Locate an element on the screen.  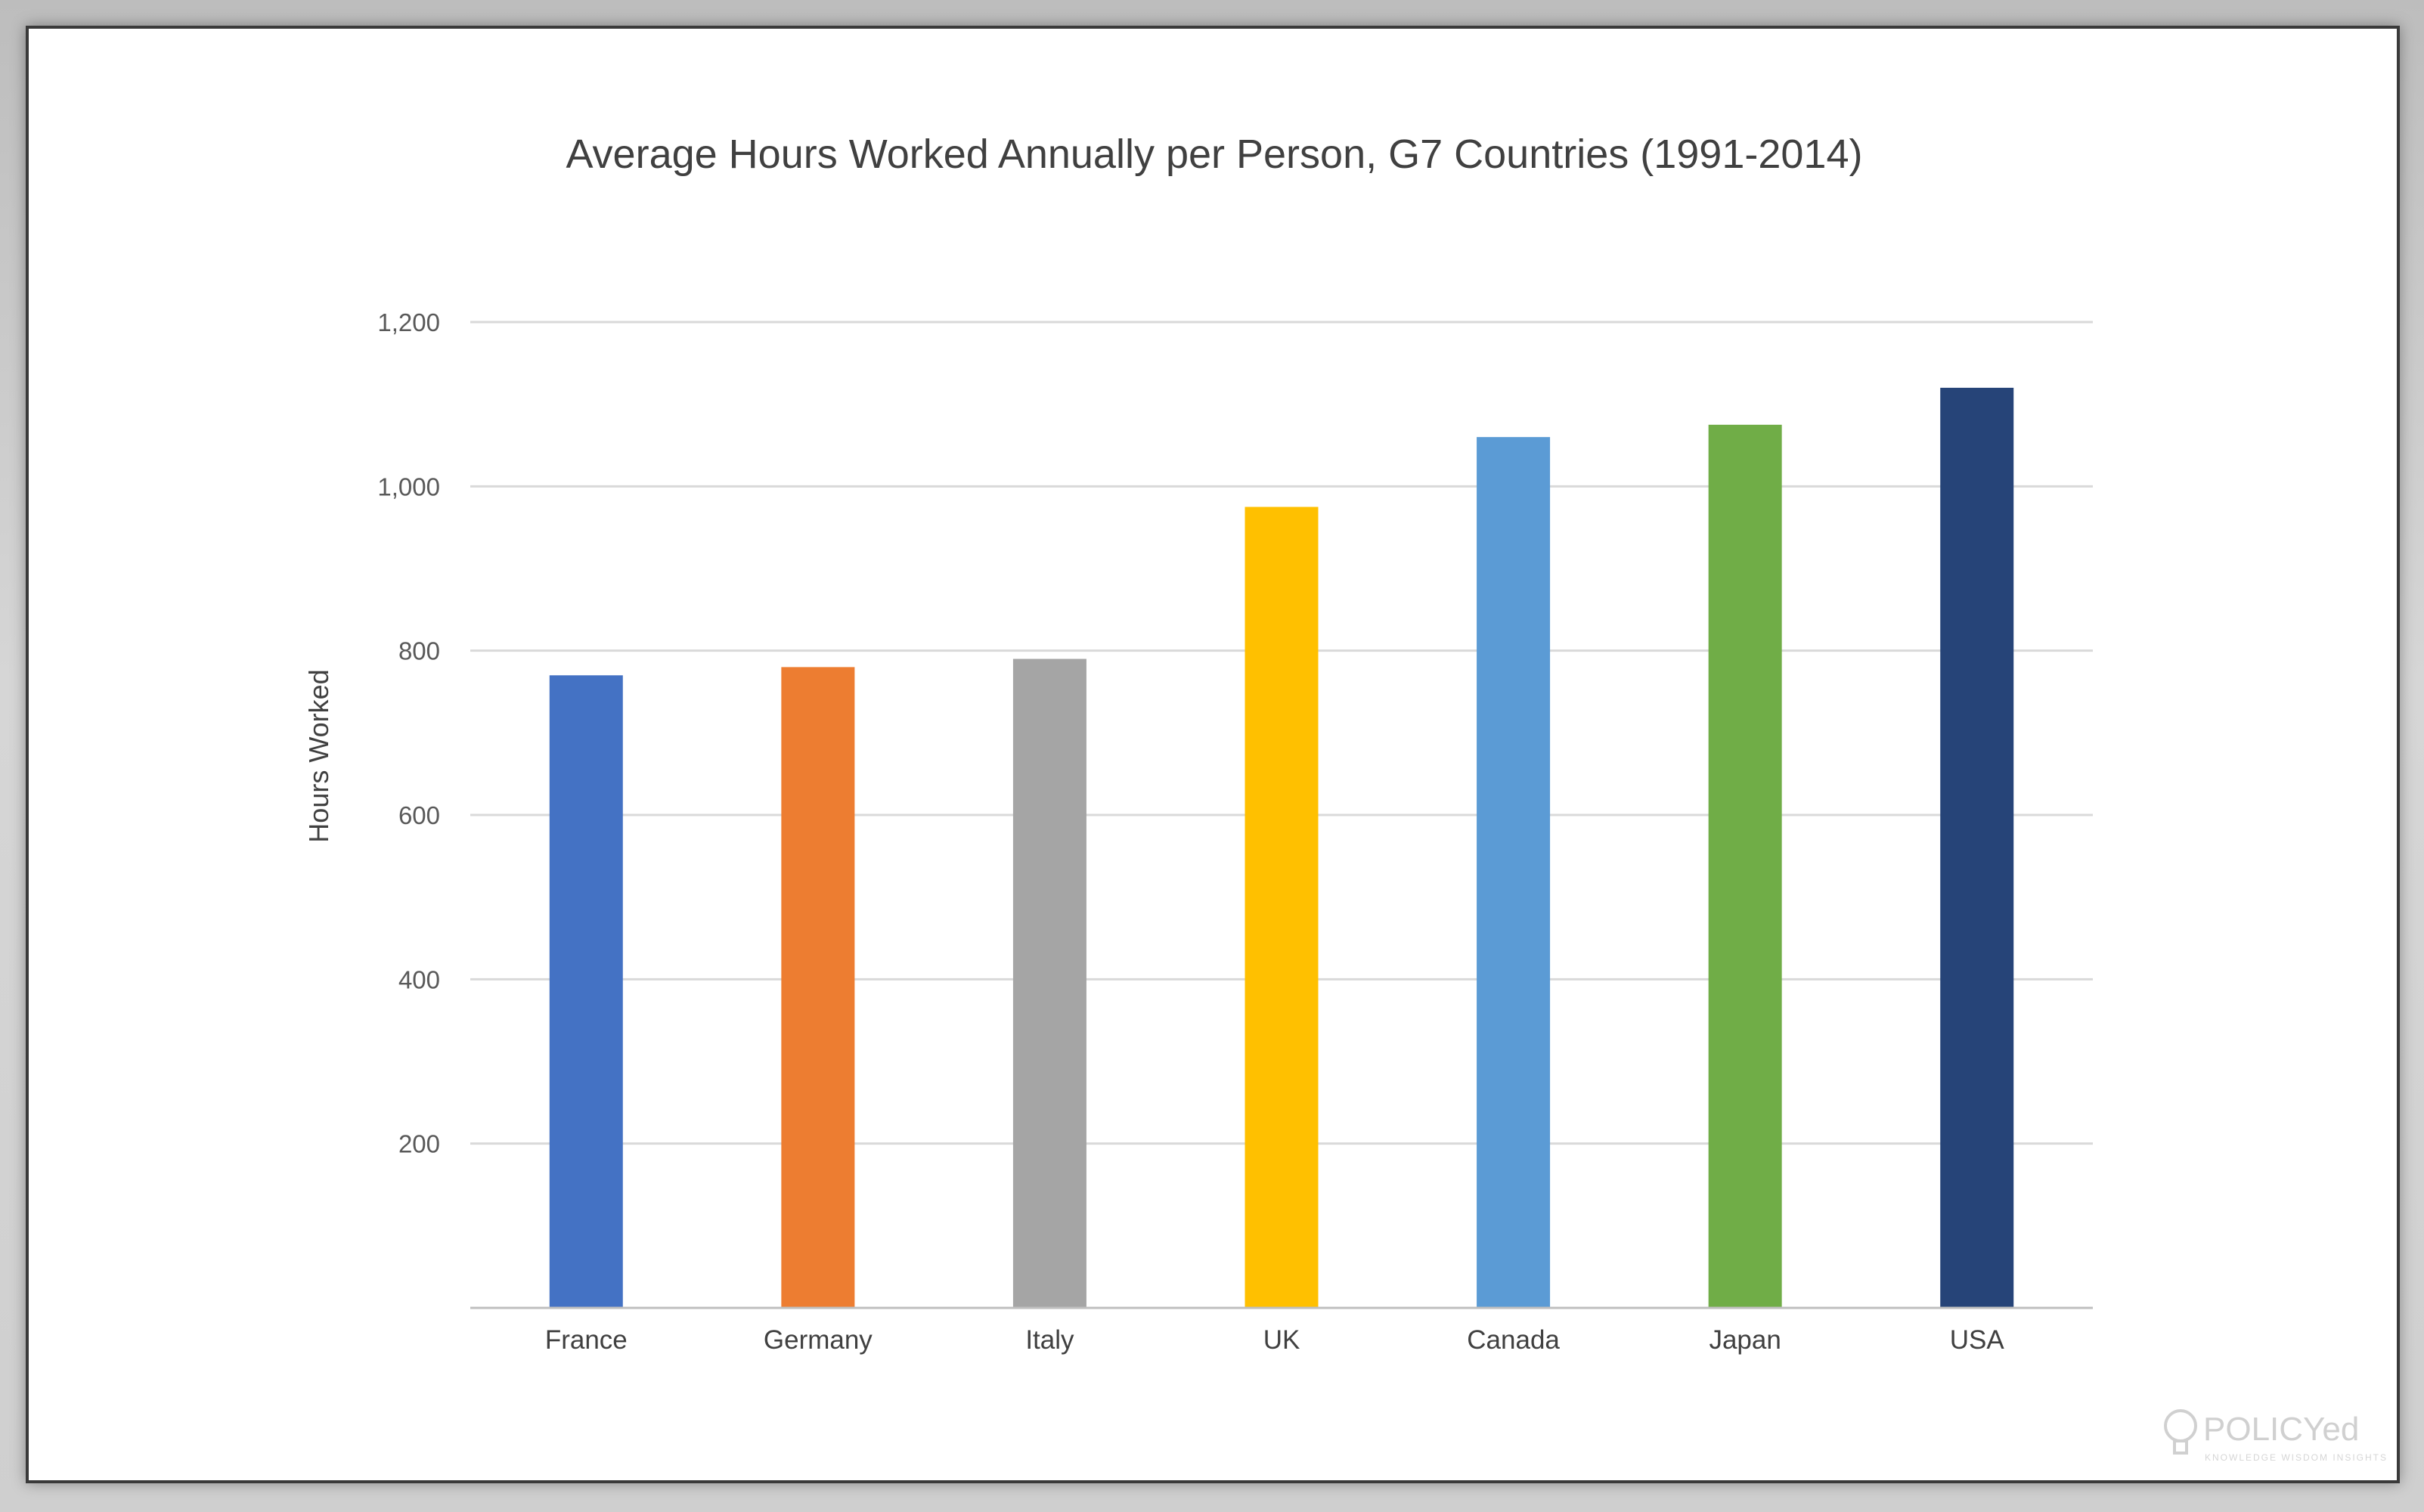
x-axis-labels: France Germany Italy UK Canada Japan USA is located at coordinates (1275, 1340).